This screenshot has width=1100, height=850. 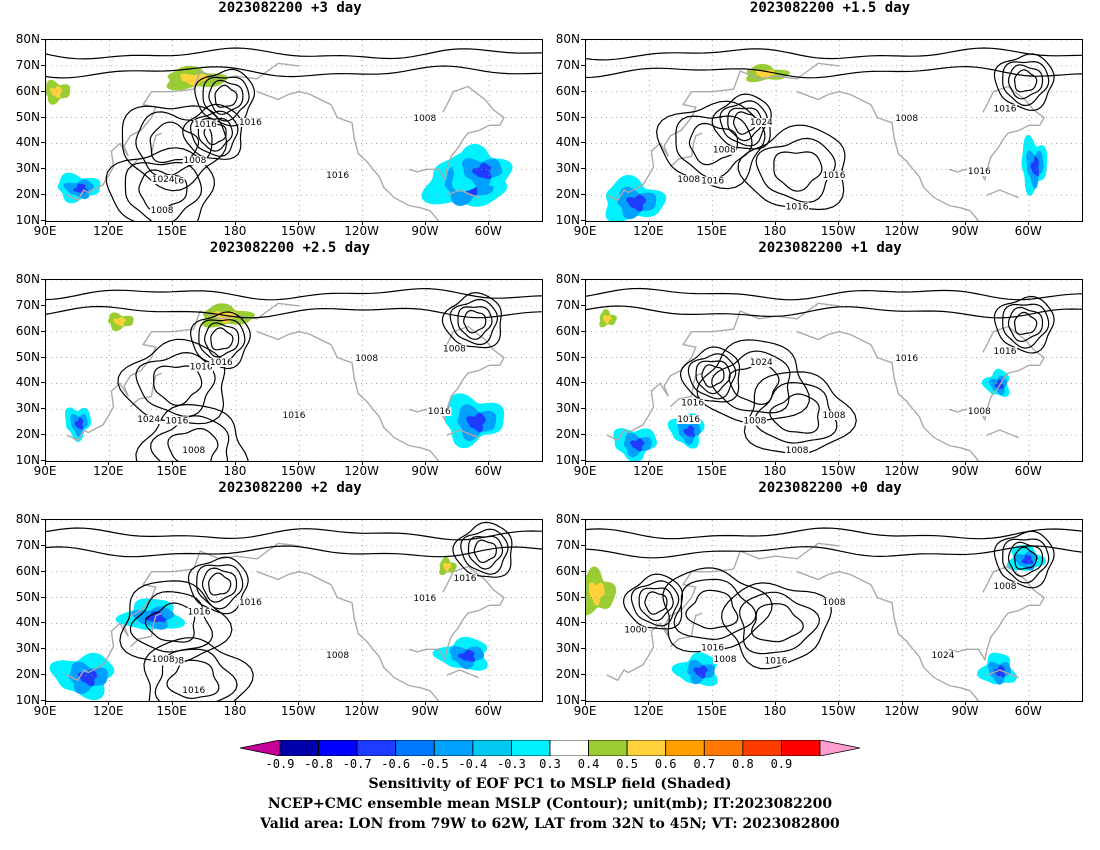 What do you see at coordinates (635, 631) in the screenshot?
I see `contour-label: 1000` at bounding box center [635, 631].